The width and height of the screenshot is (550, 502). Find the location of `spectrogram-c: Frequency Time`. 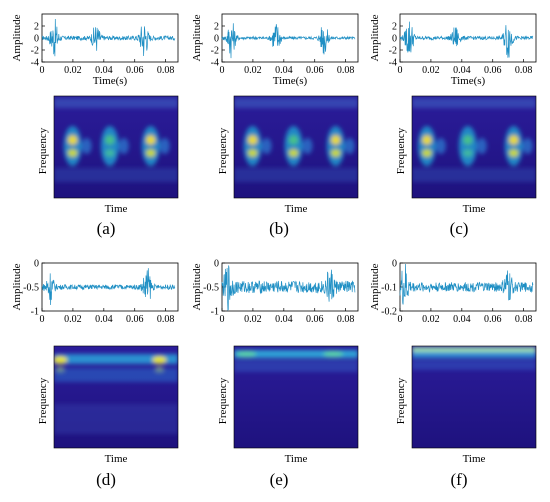

spectrogram-c: Frequency Time is located at coordinates (466, 155).